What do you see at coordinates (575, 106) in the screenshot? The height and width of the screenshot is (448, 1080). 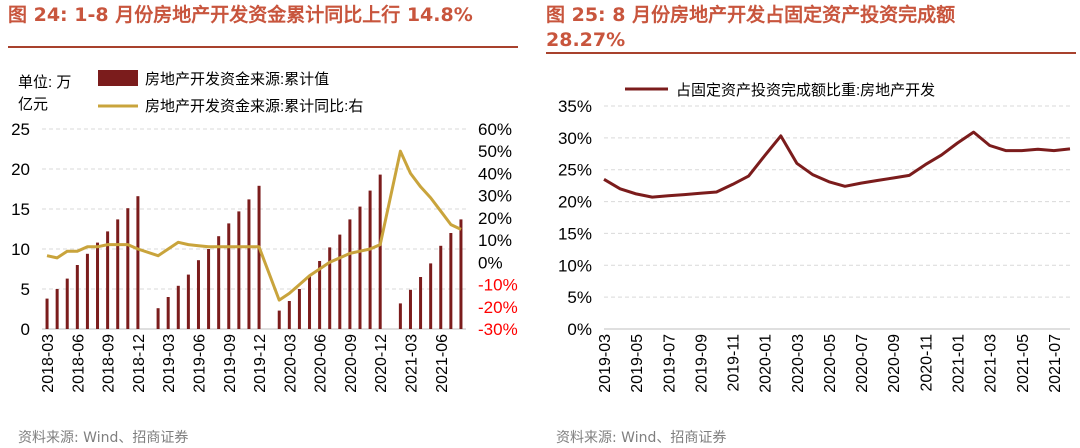 I see `y-tick-label: 35%` at bounding box center [575, 106].